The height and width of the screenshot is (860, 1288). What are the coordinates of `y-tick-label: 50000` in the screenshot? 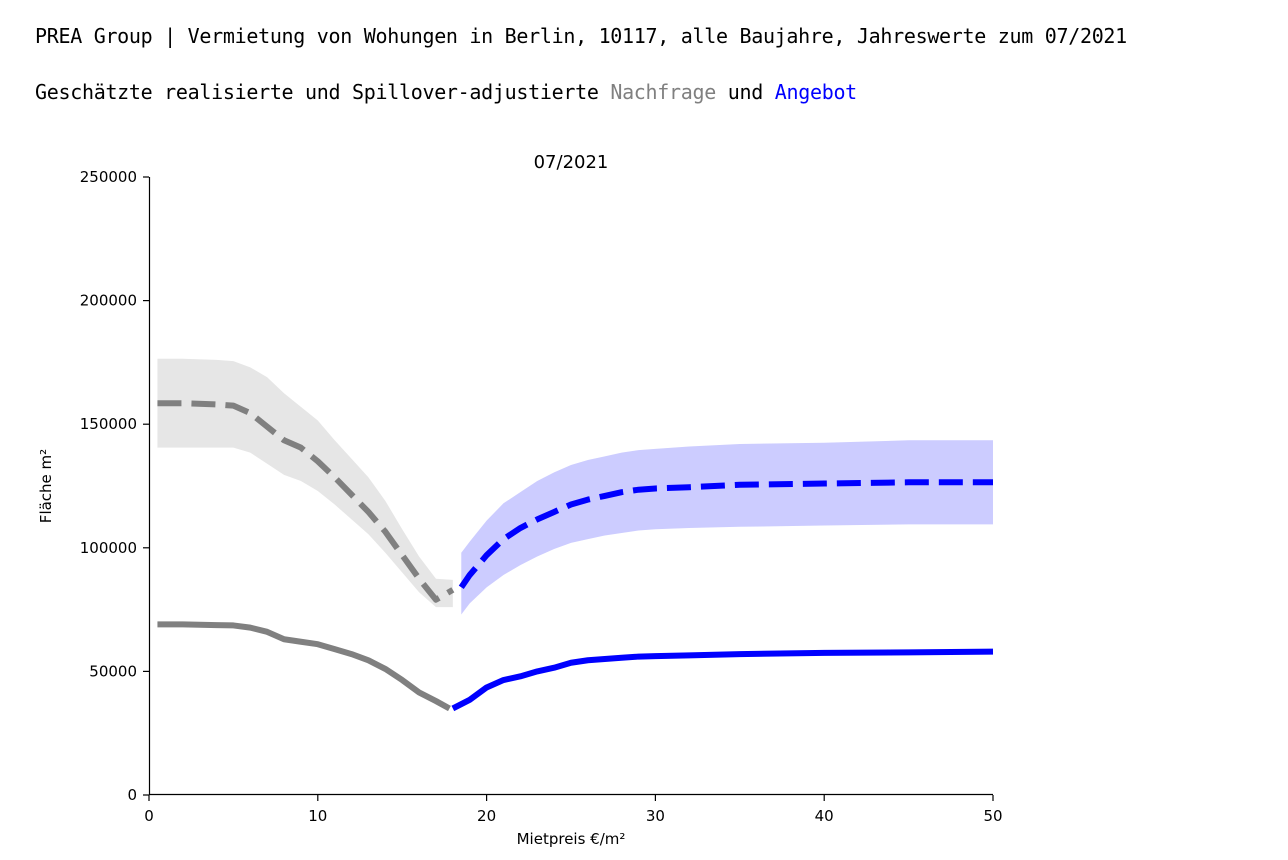 It's located at (113, 671).